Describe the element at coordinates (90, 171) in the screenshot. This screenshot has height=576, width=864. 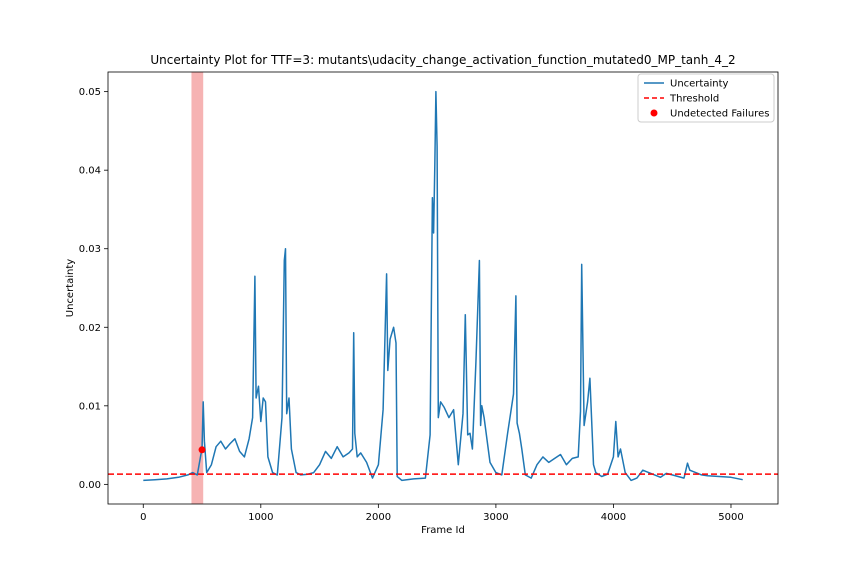
I see `y-tick-label: 0.04` at that location.